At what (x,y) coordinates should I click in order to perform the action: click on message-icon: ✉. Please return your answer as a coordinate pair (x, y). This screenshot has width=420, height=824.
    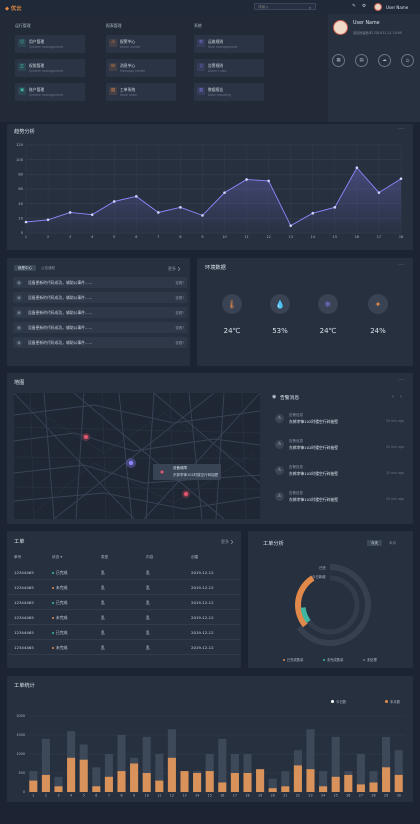
    Looking at the image, I should click on (113, 66).